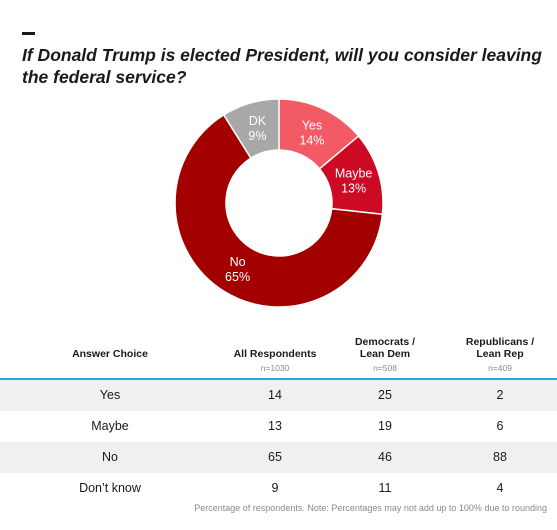 This screenshot has height=530, width=557. What do you see at coordinates (275, 488) in the screenshot?
I see `cell-all: 9` at bounding box center [275, 488].